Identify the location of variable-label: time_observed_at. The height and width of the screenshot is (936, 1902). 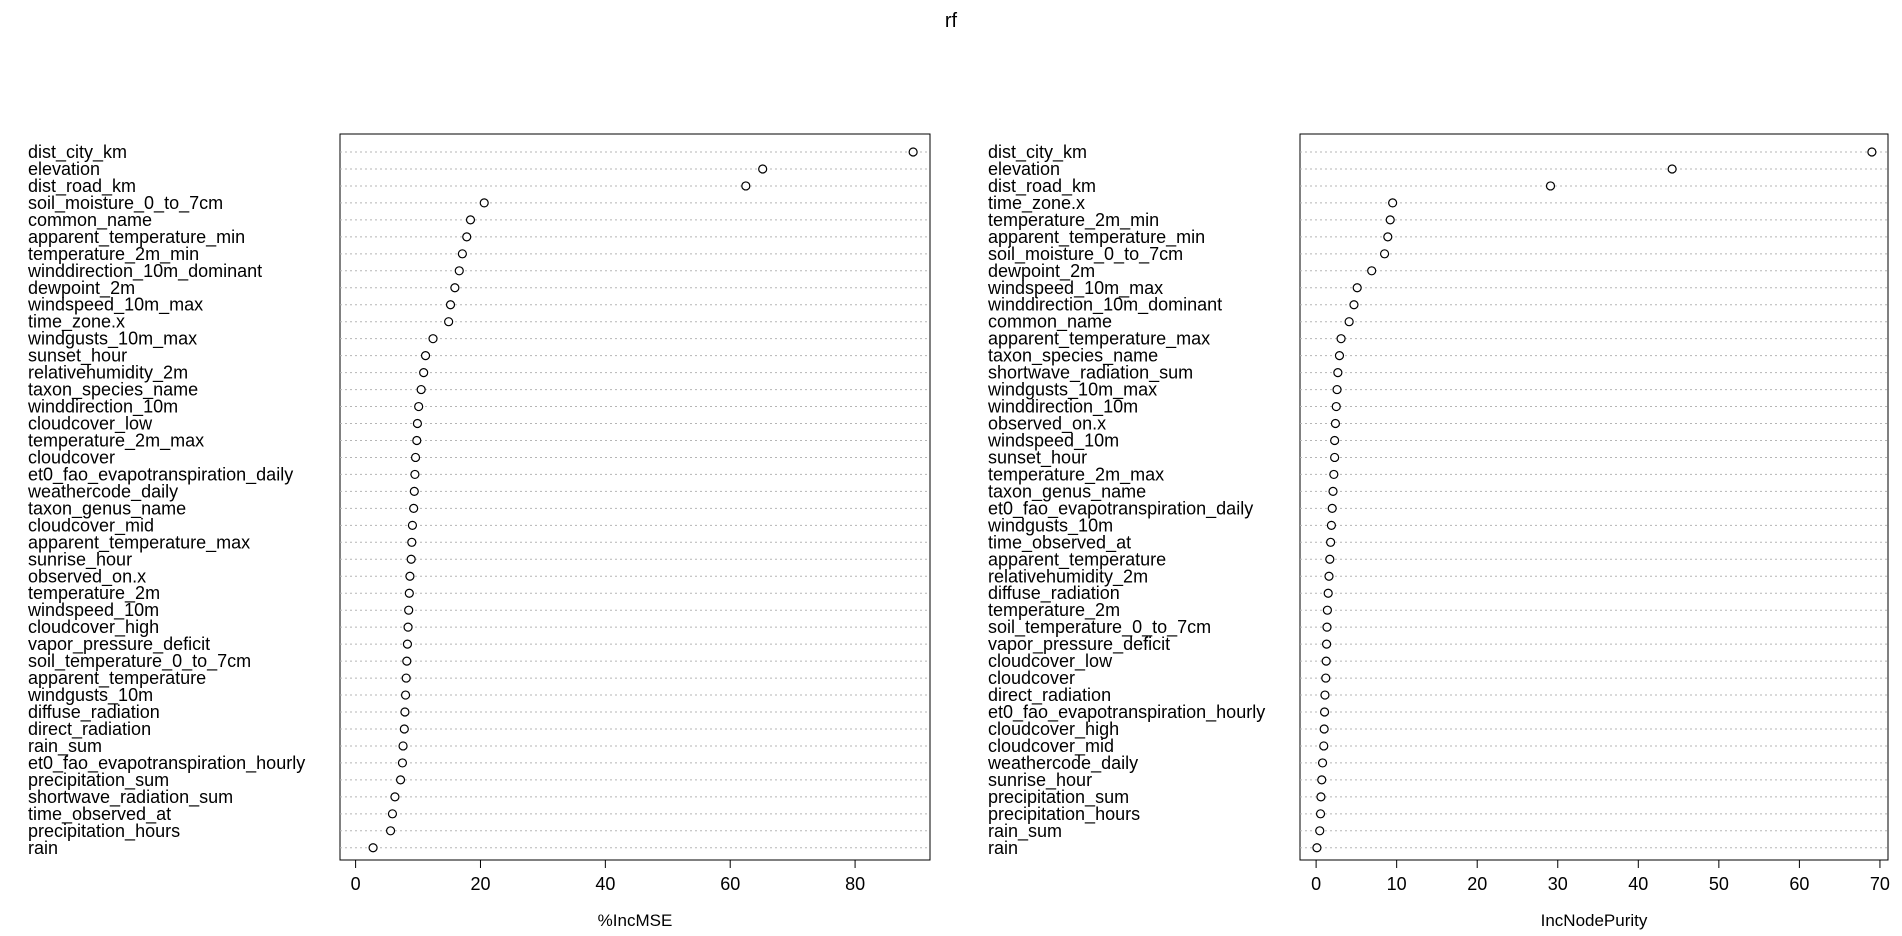
(99, 814).